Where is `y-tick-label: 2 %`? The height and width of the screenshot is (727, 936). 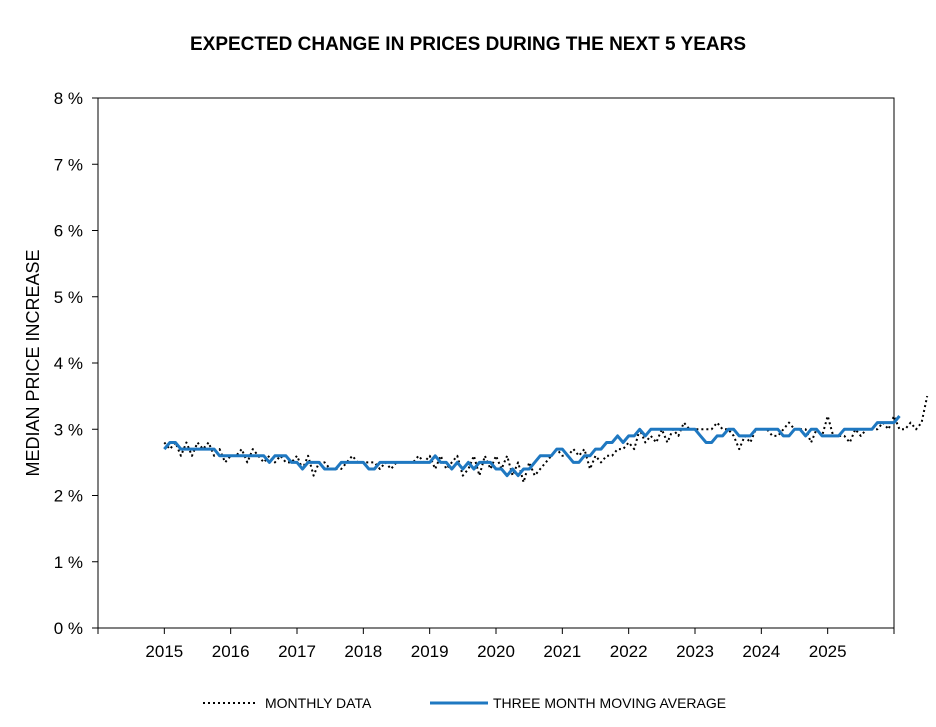 y-tick-label: 2 % is located at coordinates (68, 496).